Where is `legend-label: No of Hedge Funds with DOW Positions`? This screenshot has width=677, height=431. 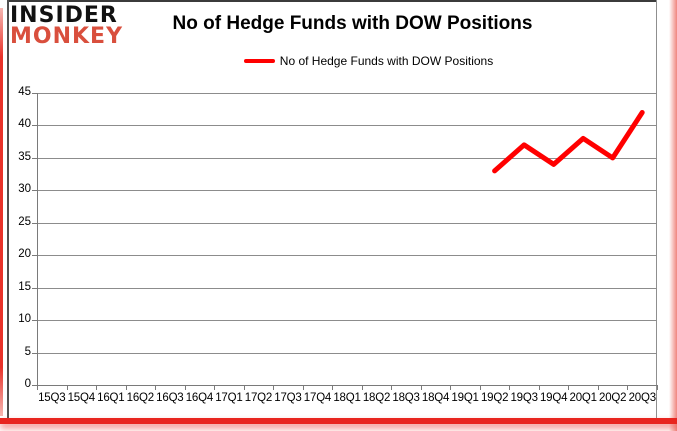
legend-label: No of Hedge Funds with DOW Positions is located at coordinates (386, 61).